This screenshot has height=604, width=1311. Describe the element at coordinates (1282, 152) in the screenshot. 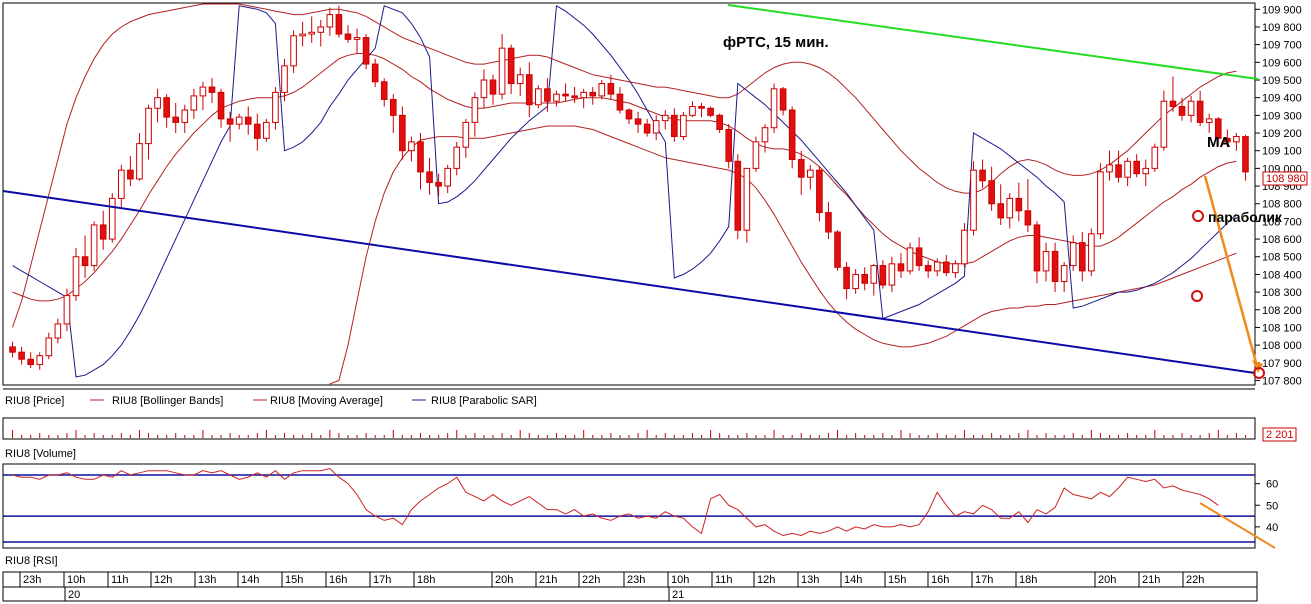

I see `price-y-tick-label: 109 100` at that location.